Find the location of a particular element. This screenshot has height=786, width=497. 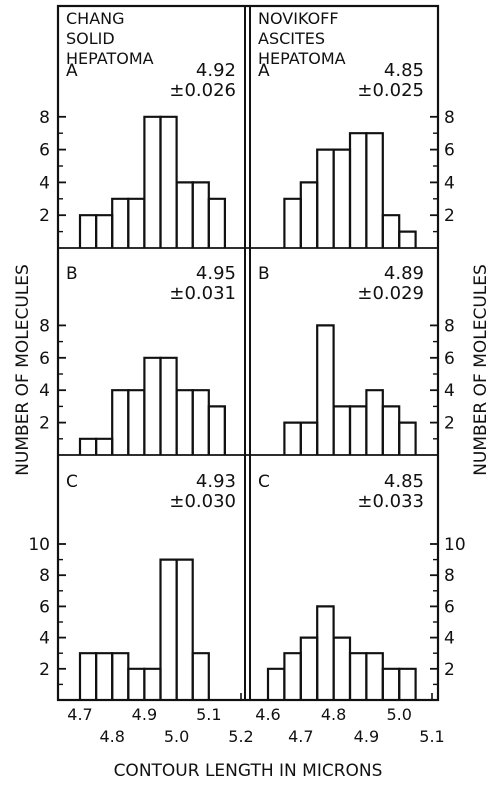

y-tick-label-novikoff-c-6: 6 is located at coordinates (449, 607).